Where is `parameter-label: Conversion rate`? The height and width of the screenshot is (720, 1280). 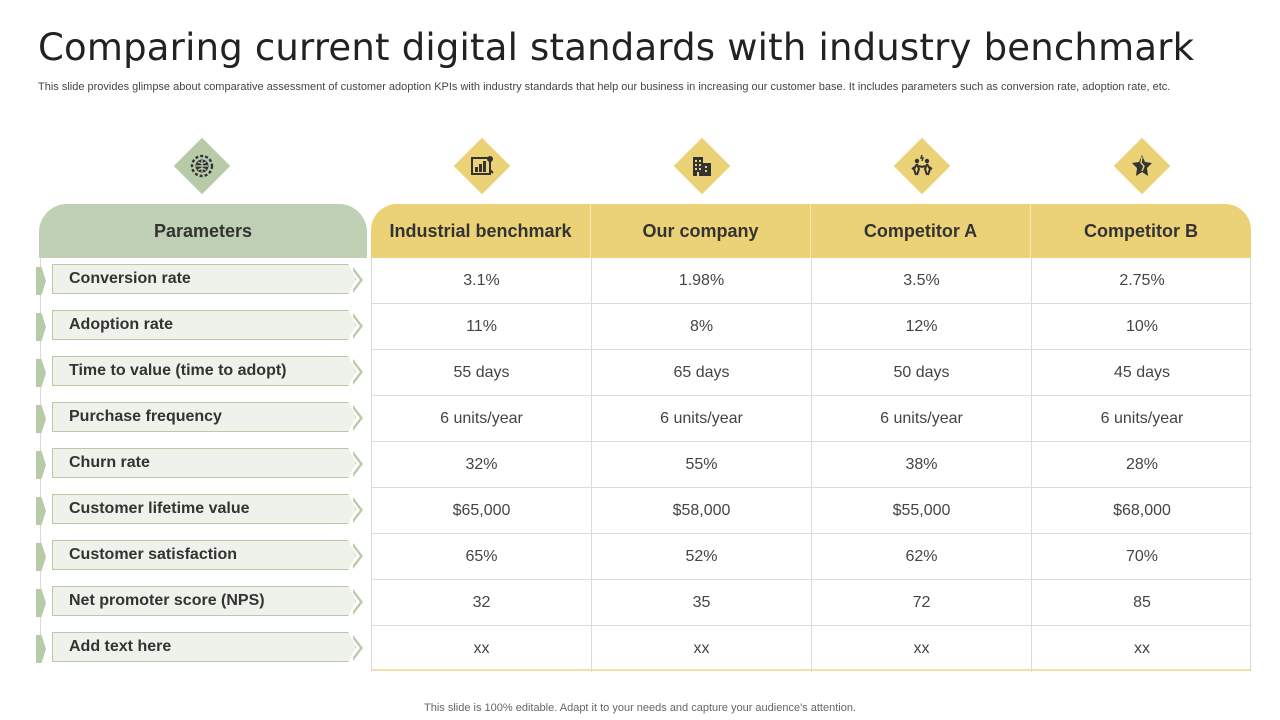 parameter-label: Conversion rate is located at coordinates (204, 279).